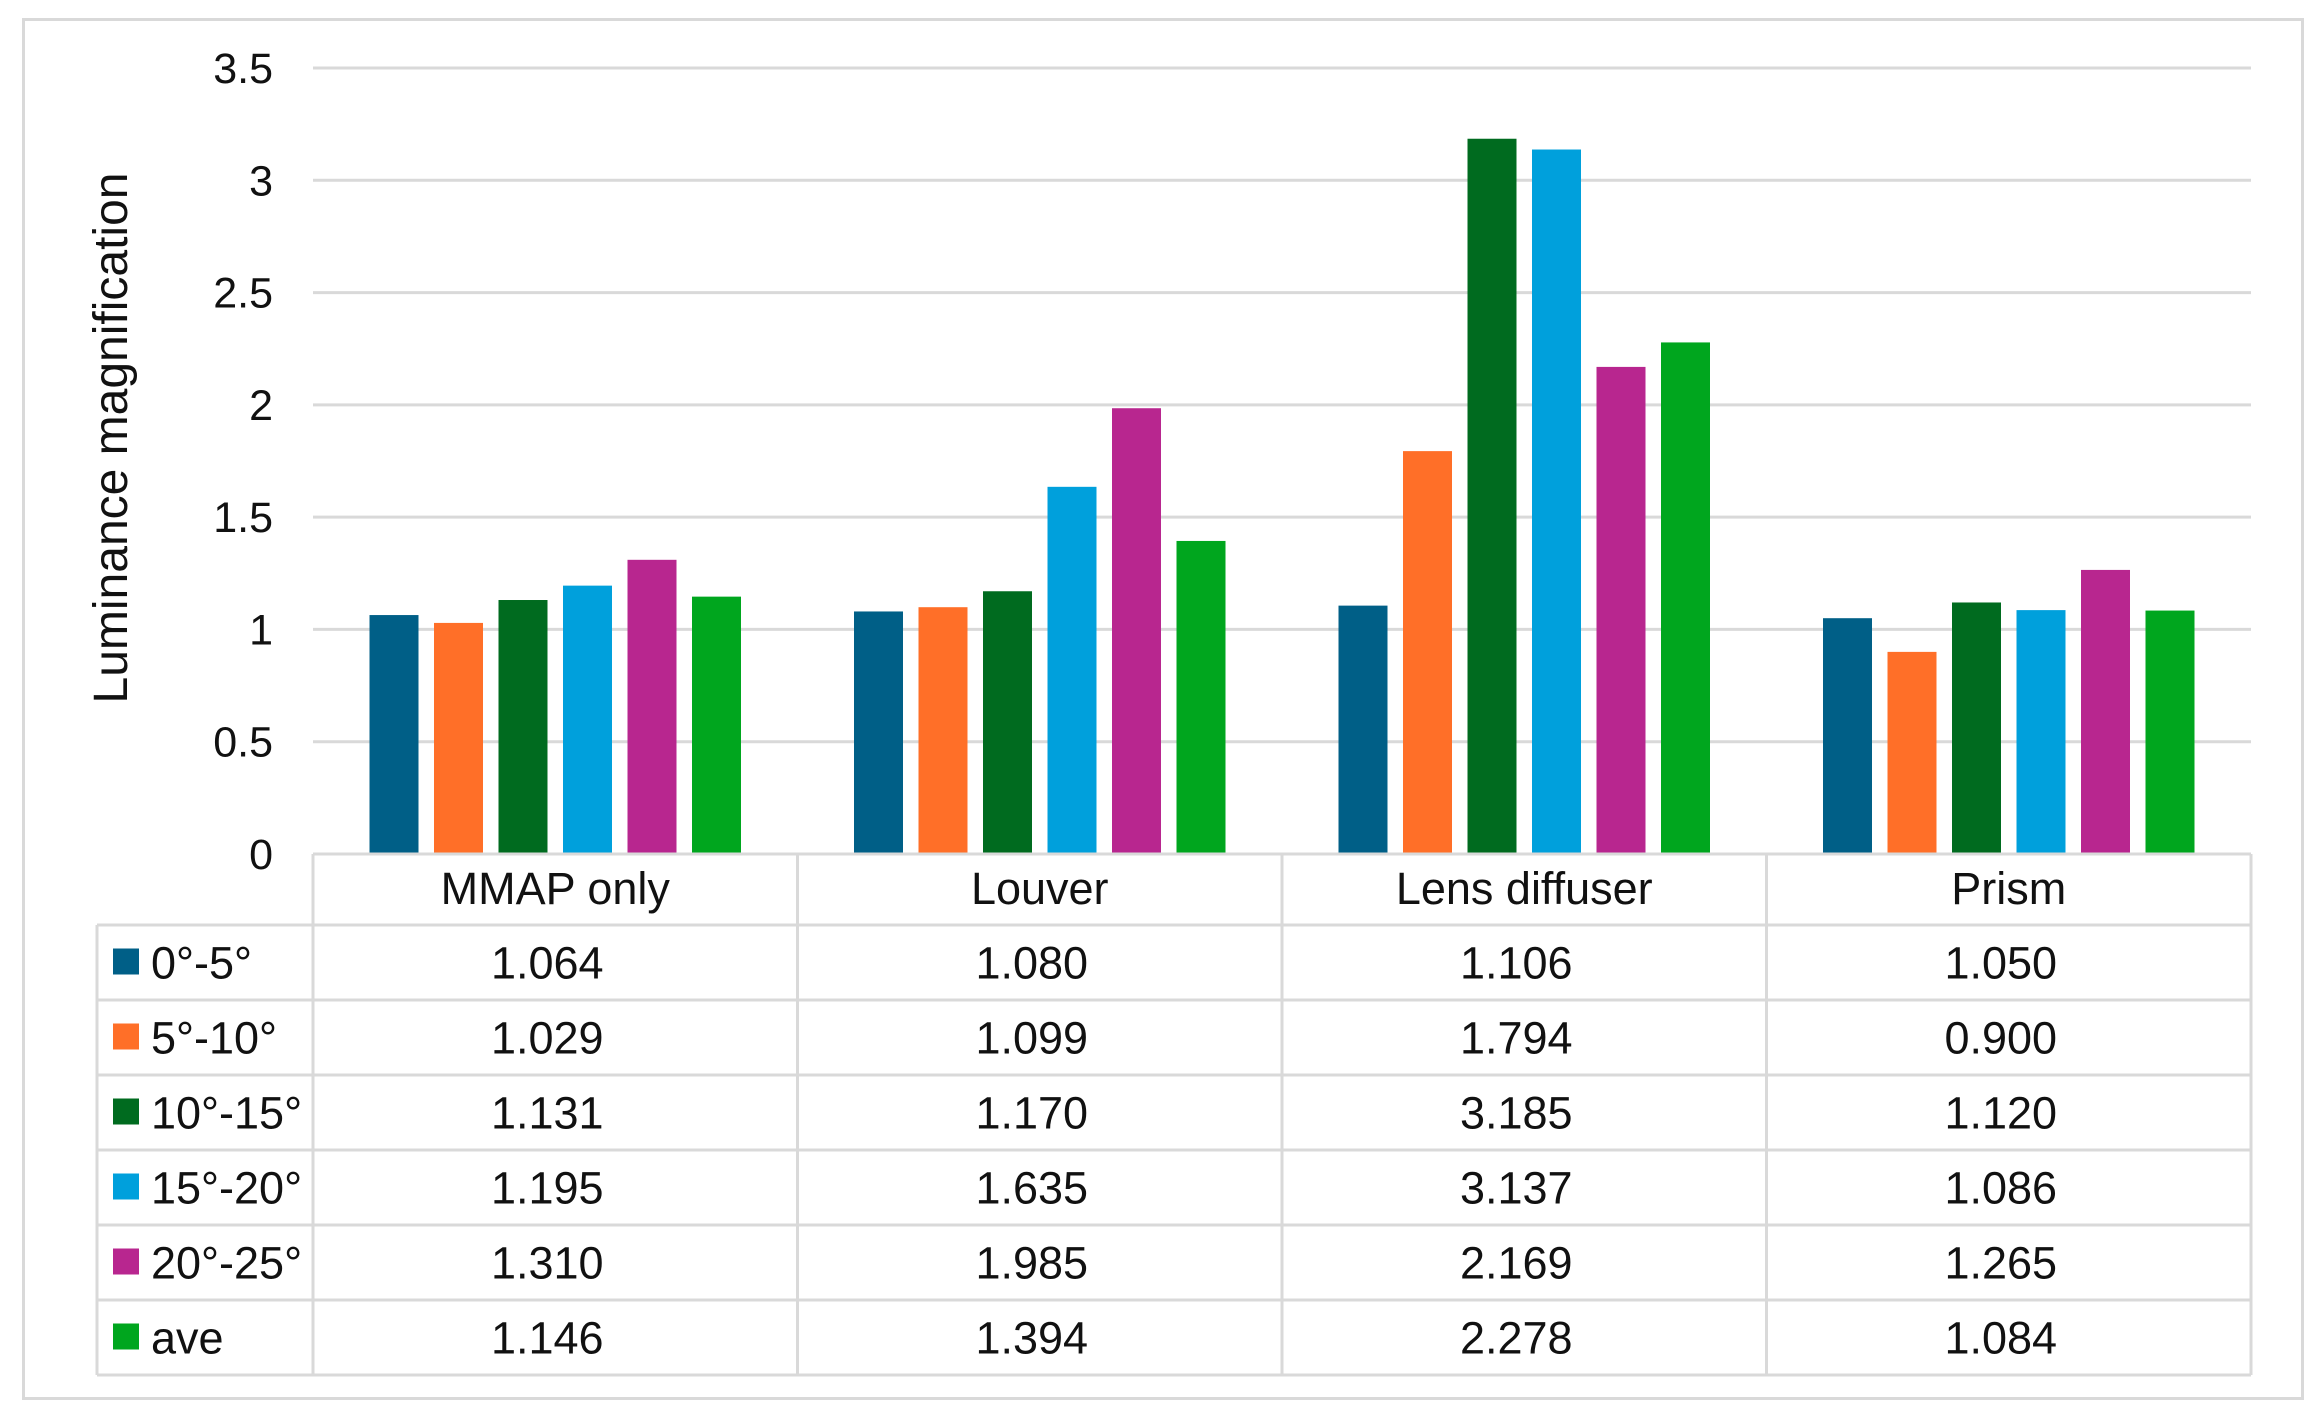  Describe the element at coordinates (1524, 888) in the screenshot. I see `category-label: Lens diffuser` at that location.